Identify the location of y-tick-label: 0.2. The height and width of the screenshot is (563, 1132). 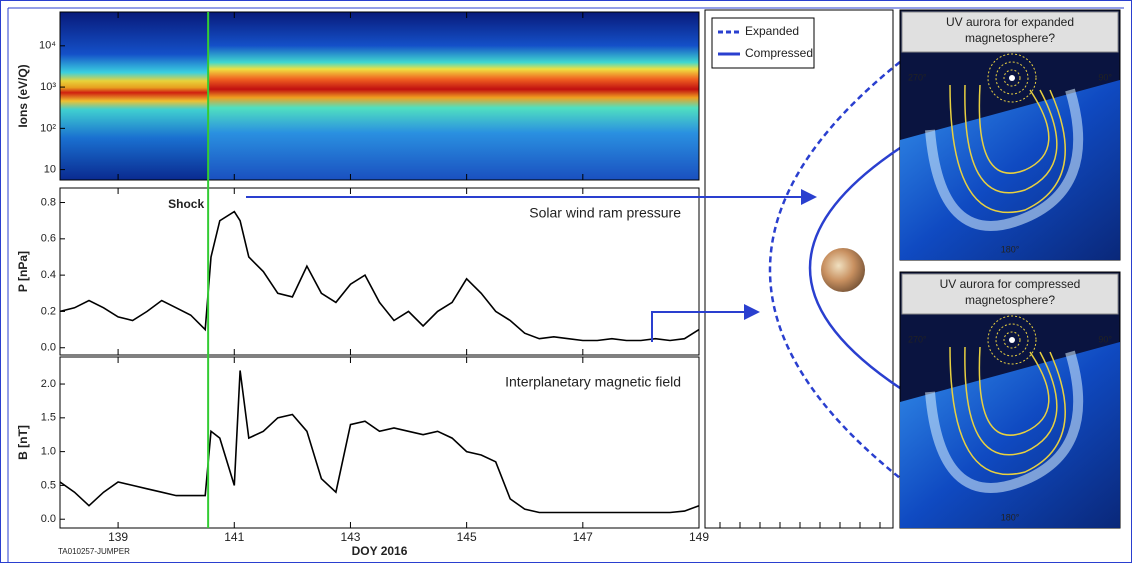
(48, 311).